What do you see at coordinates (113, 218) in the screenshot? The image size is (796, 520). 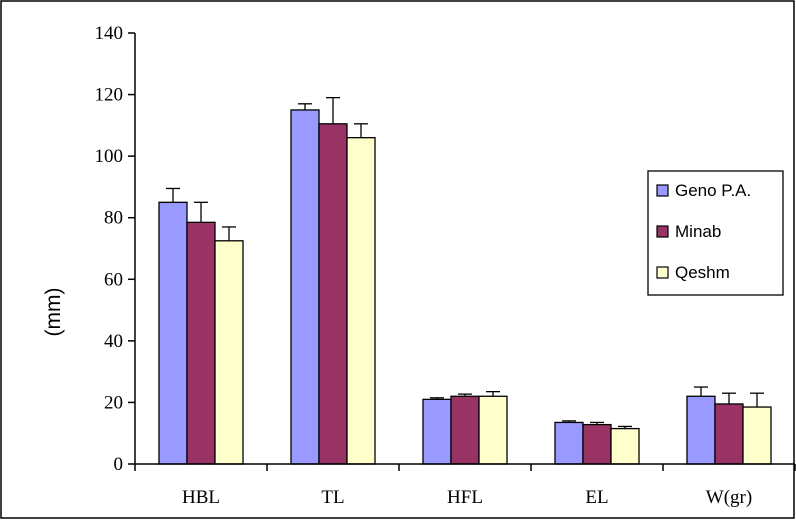 I see `y-tick-label: 80` at bounding box center [113, 218].